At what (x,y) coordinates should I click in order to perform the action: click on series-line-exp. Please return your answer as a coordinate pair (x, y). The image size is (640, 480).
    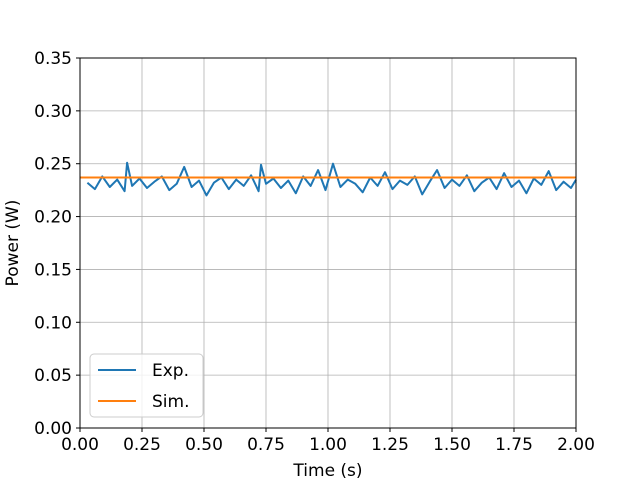
    Looking at the image, I should click on (331, 179).